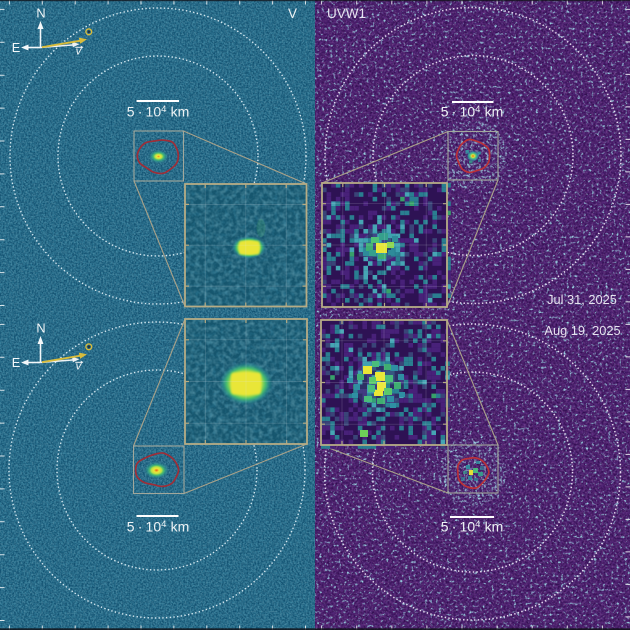  Describe the element at coordinates (582, 330) in the screenshot. I see `svg-text: Aug 19, 2025` at that location.